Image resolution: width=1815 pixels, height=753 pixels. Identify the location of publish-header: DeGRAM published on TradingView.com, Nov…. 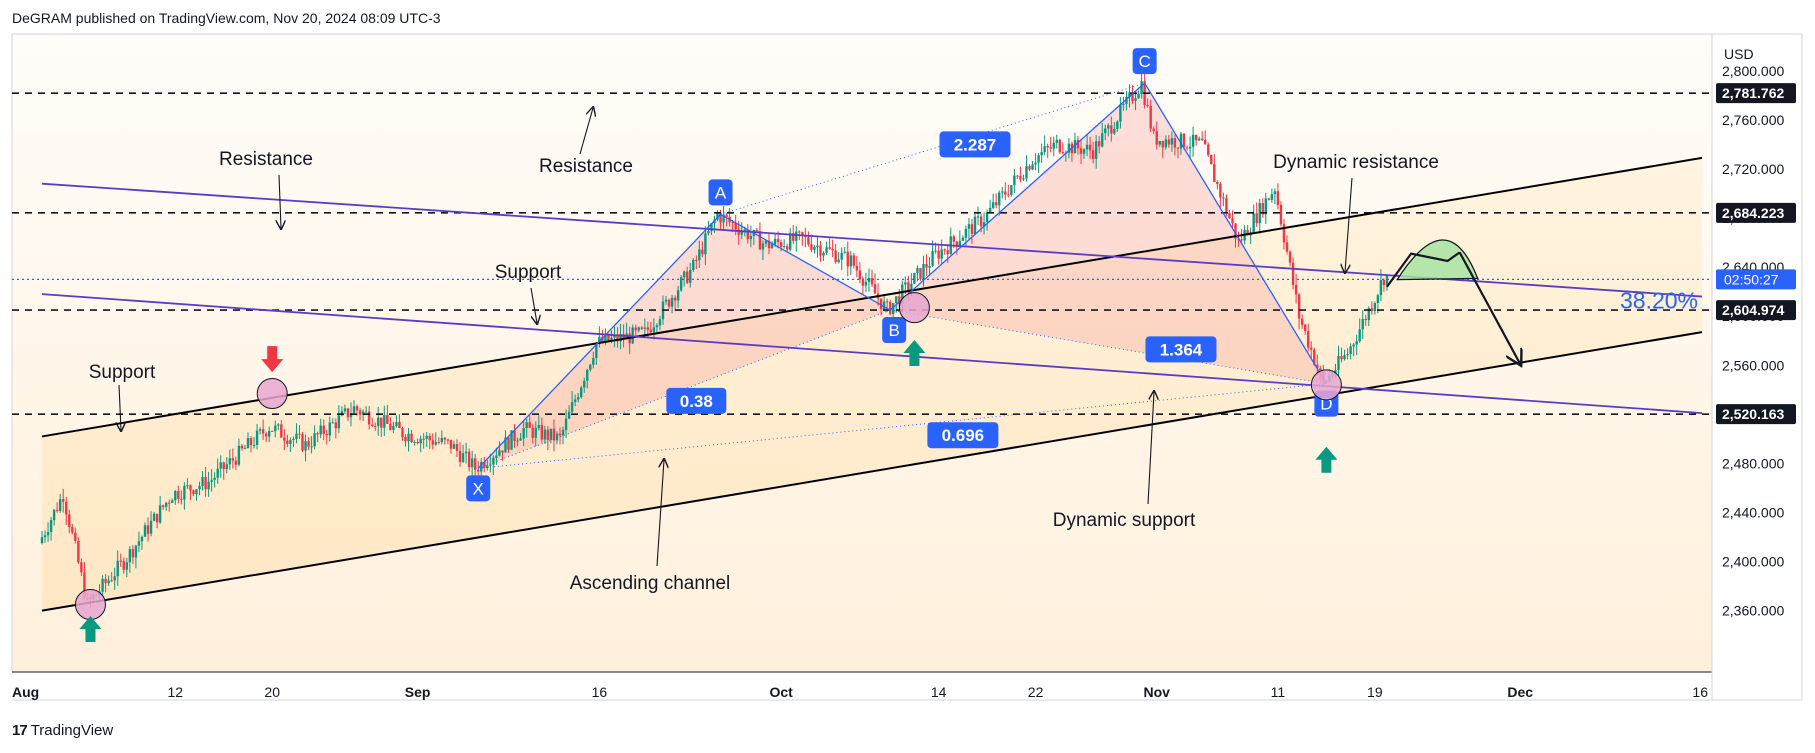
(226, 18).